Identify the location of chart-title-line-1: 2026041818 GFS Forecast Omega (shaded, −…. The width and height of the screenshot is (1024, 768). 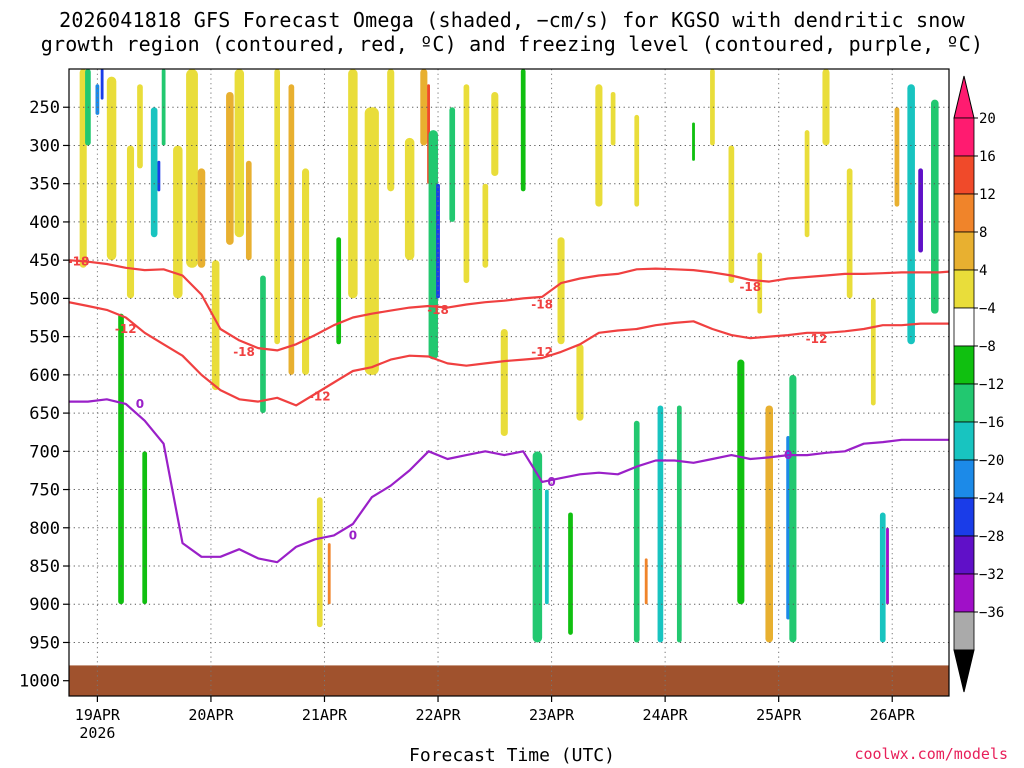
(512, 20).